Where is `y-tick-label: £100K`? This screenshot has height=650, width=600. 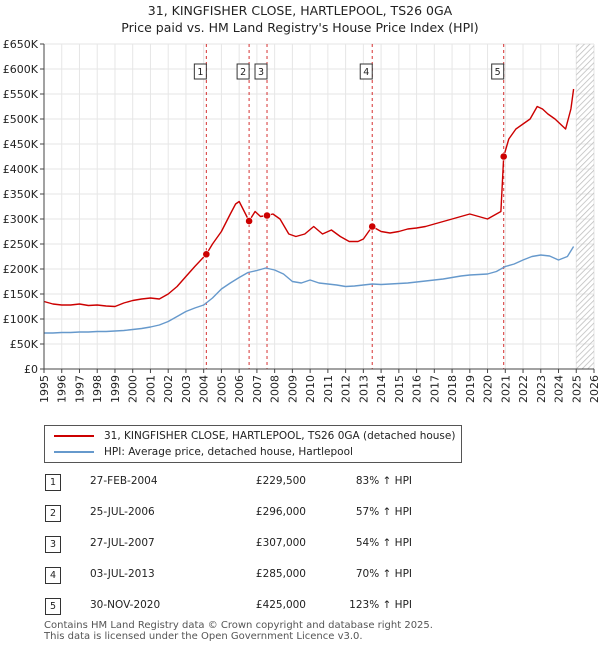
y-tick-label: £100K is located at coordinates (21, 319).